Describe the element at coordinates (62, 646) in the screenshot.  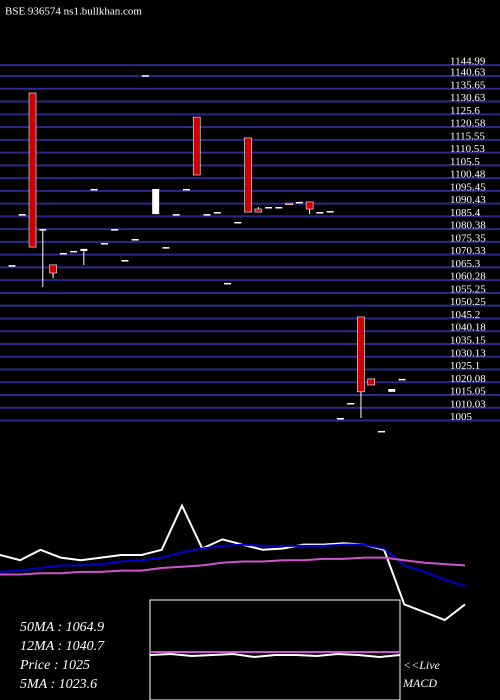
I see `readout: 12MA : 1040.7` at that location.